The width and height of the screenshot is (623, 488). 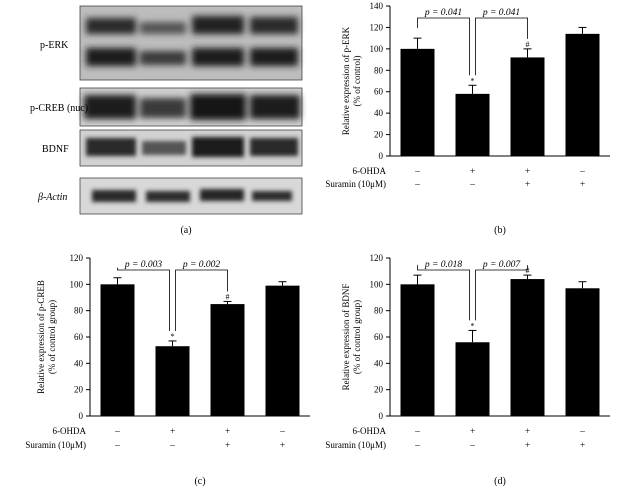 I want to click on y-axis-label-line: Relative expression of p-CREB, so click(x=41, y=337).